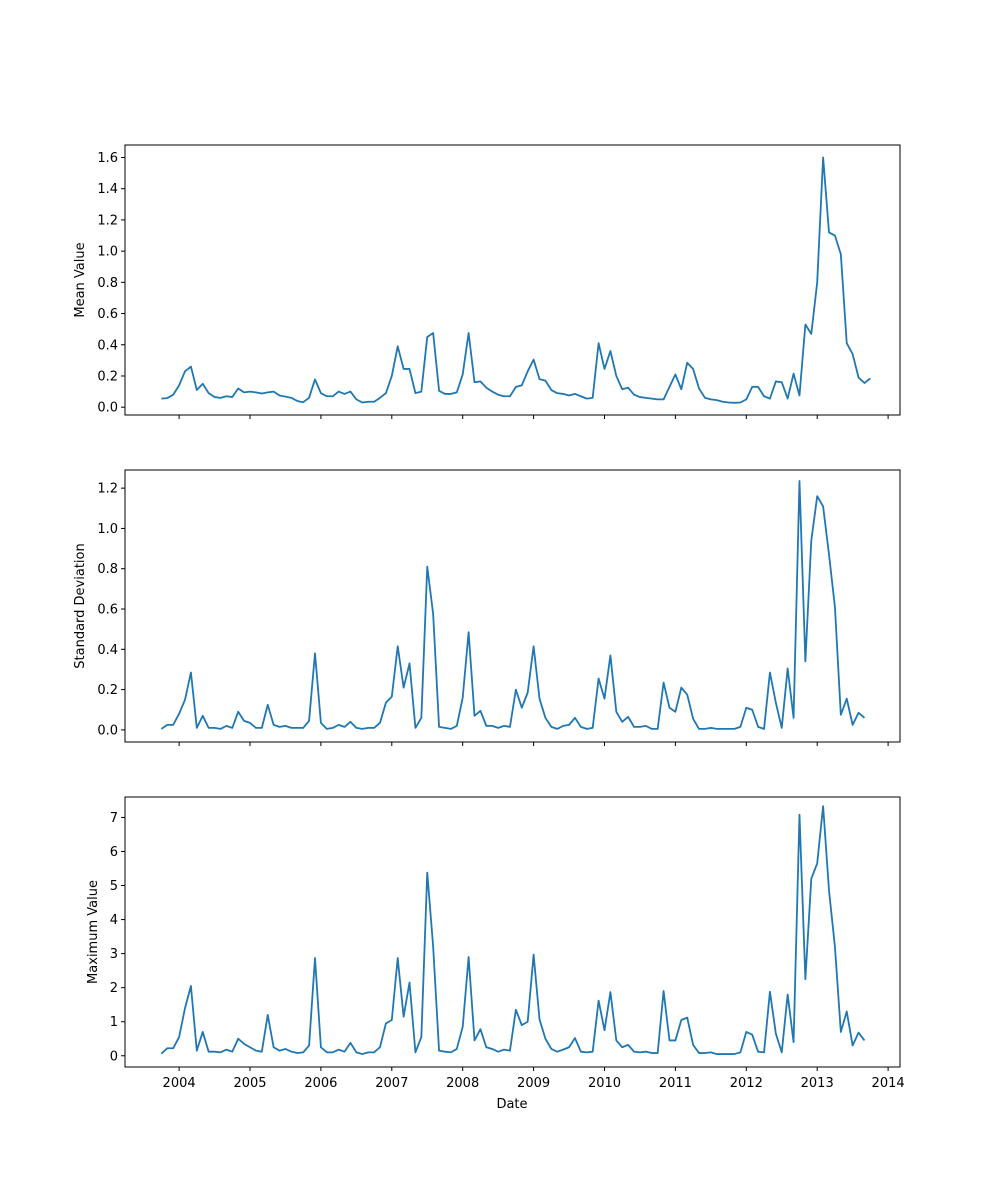 The height and width of the screenshot is (1200, 1000). I want to click on maximum-value-y-tick-label: 1, so click(114, 1022).